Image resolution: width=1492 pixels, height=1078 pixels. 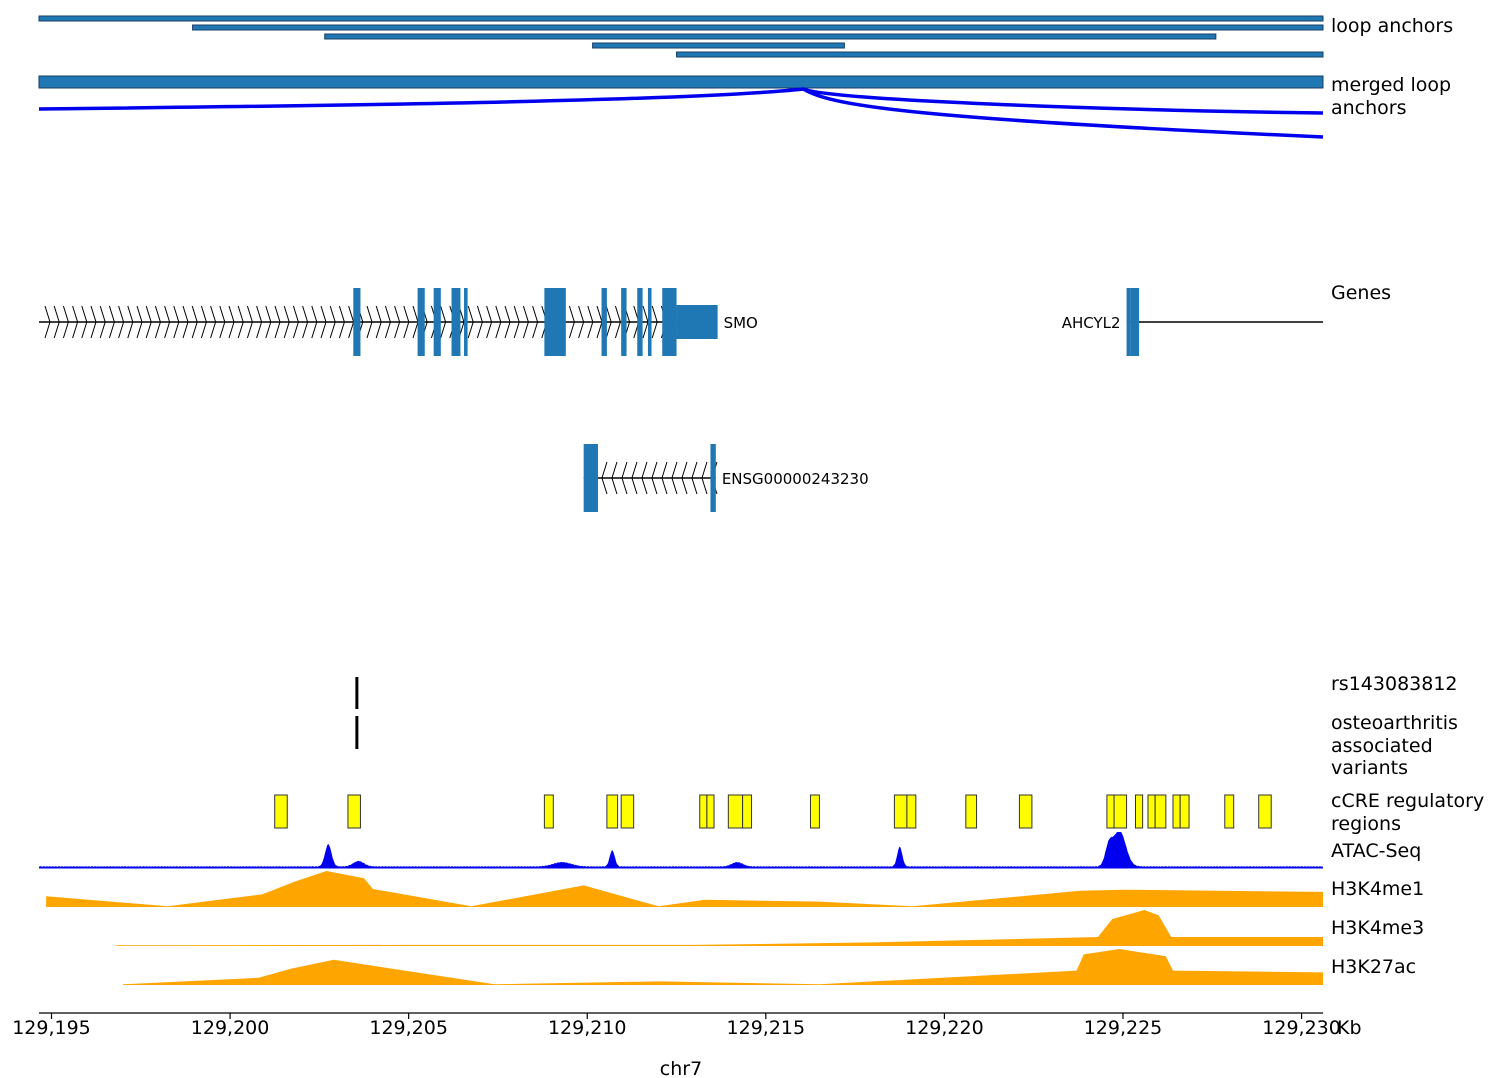 What do you see at coordinates (685, 889) in the screenshot?
I see `h3k4me1-track` at bounding box center [685, 889].